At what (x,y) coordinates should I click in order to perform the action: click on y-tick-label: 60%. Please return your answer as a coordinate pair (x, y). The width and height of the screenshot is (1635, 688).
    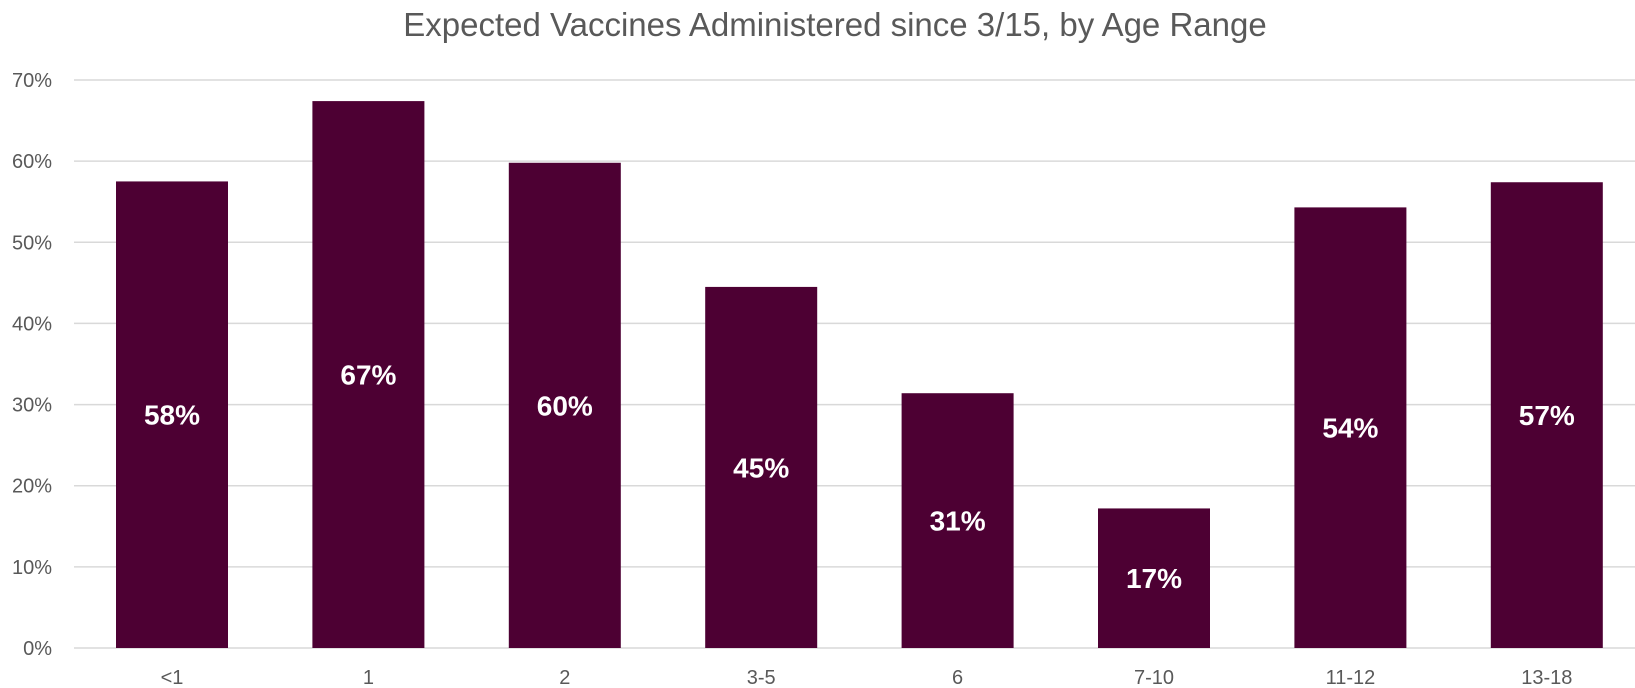
    Looking at the image, I should click on (32, 162).